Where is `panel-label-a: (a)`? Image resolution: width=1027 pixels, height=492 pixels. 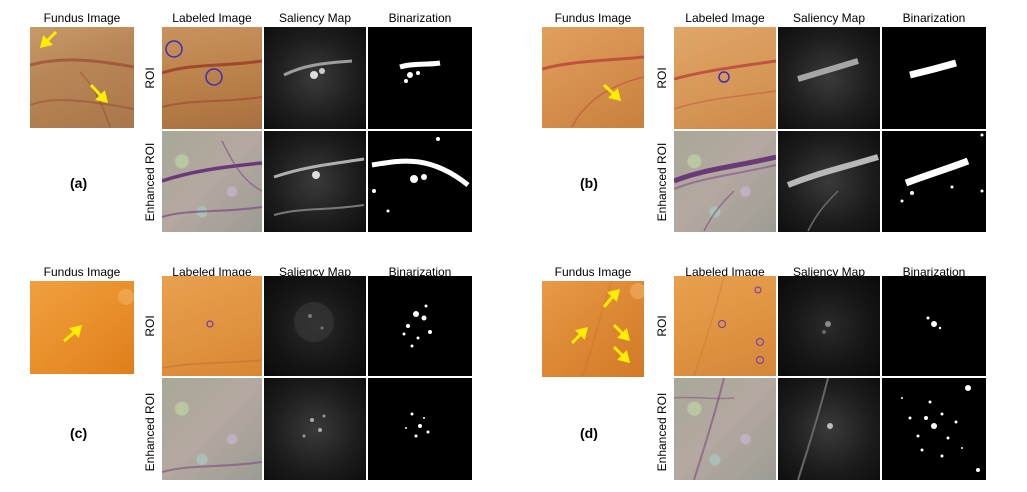 panel-label-a: (a) is located at coordinates (79, 183).